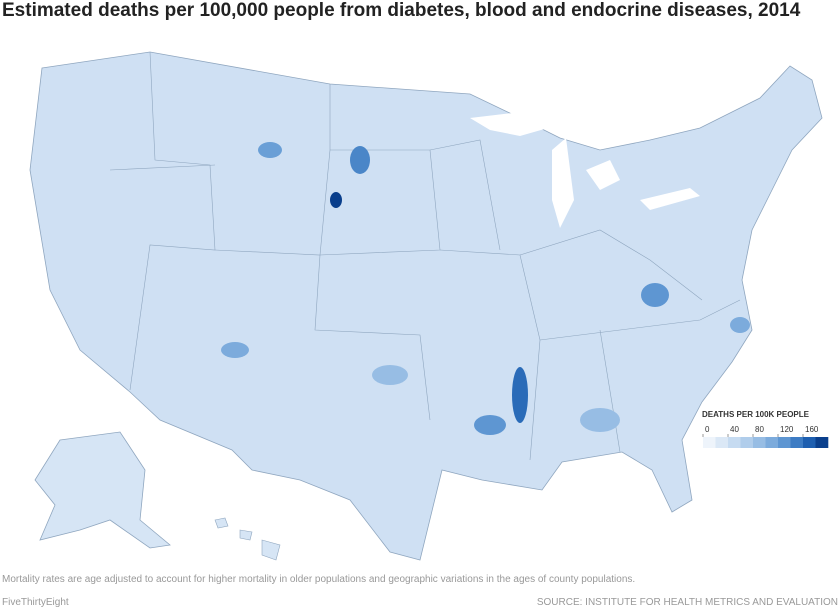 This screenshot has height=609, width=840. I want to click on brand: FiveThirtyEight, so click(35, 602).